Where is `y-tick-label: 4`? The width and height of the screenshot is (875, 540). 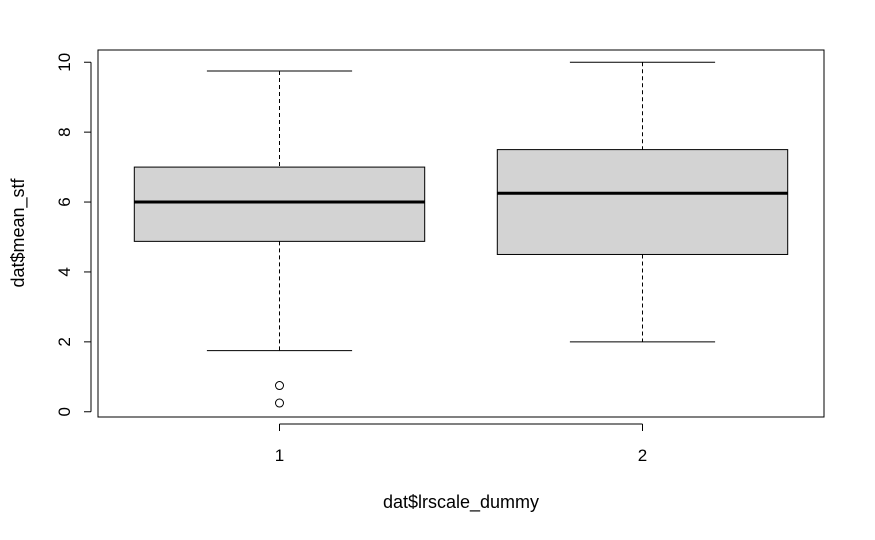
y-tick-label: 4 is located at coordinates (64, 271).